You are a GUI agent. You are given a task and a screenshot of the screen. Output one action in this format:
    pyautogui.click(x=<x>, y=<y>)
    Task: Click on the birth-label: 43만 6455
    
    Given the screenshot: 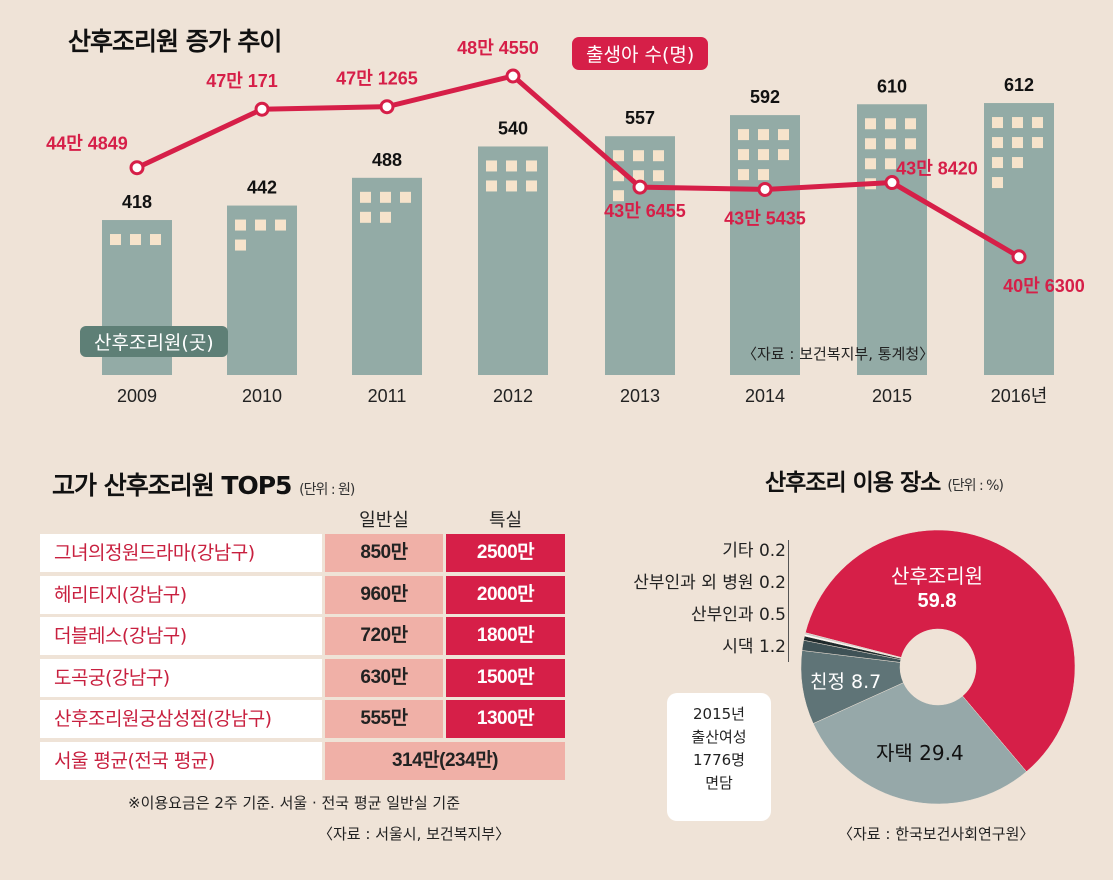 What is the action you would take?
    pyautogui.click(x=645, y=211)
    